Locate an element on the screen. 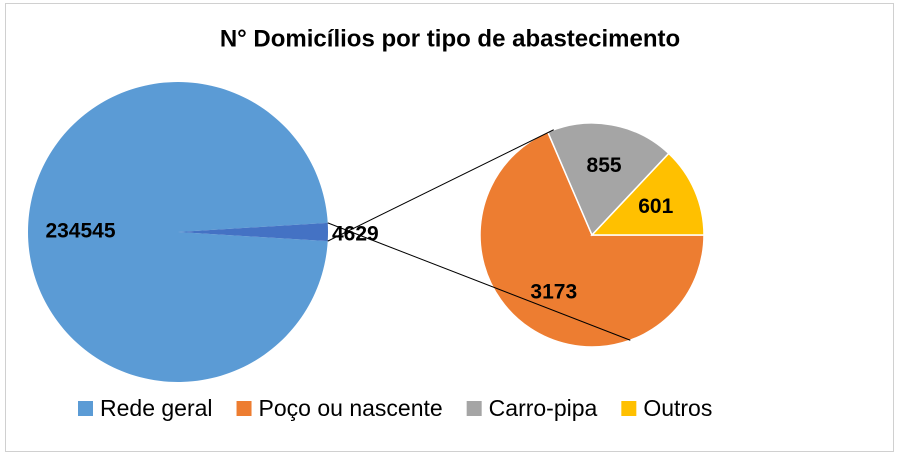 Image resolution: width=901 pixels, height=459 pixels. chart-title: N° Domicílios por tipo de abastecimento is located at coordinates (450, 38).